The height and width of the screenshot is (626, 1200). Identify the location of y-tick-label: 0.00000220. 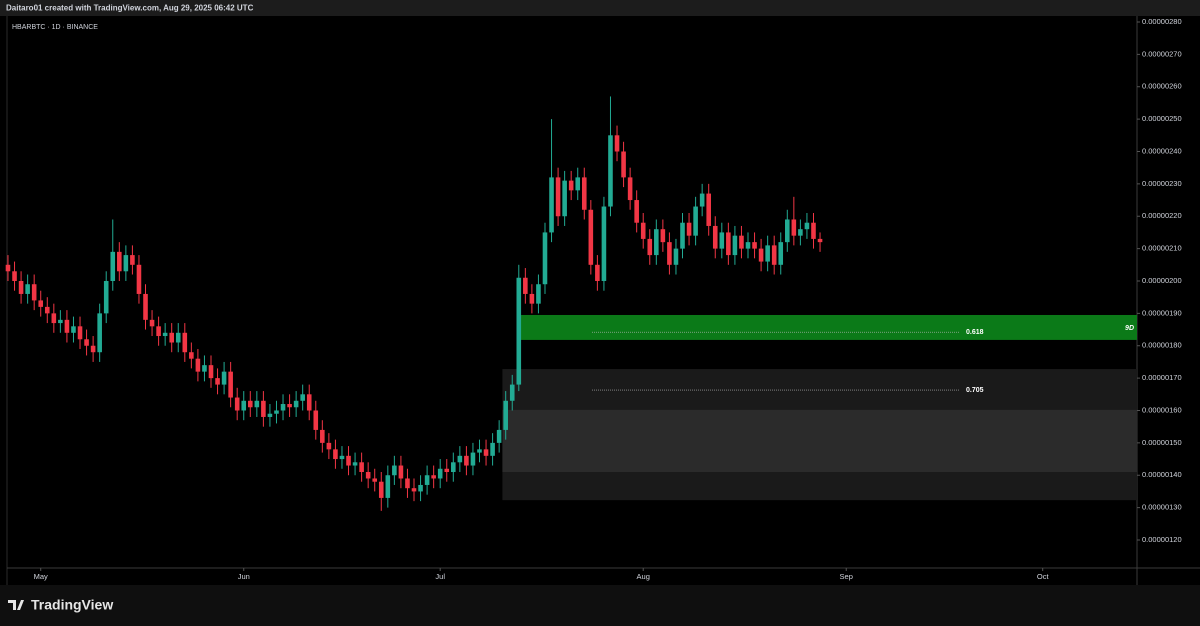
(1162, 215).